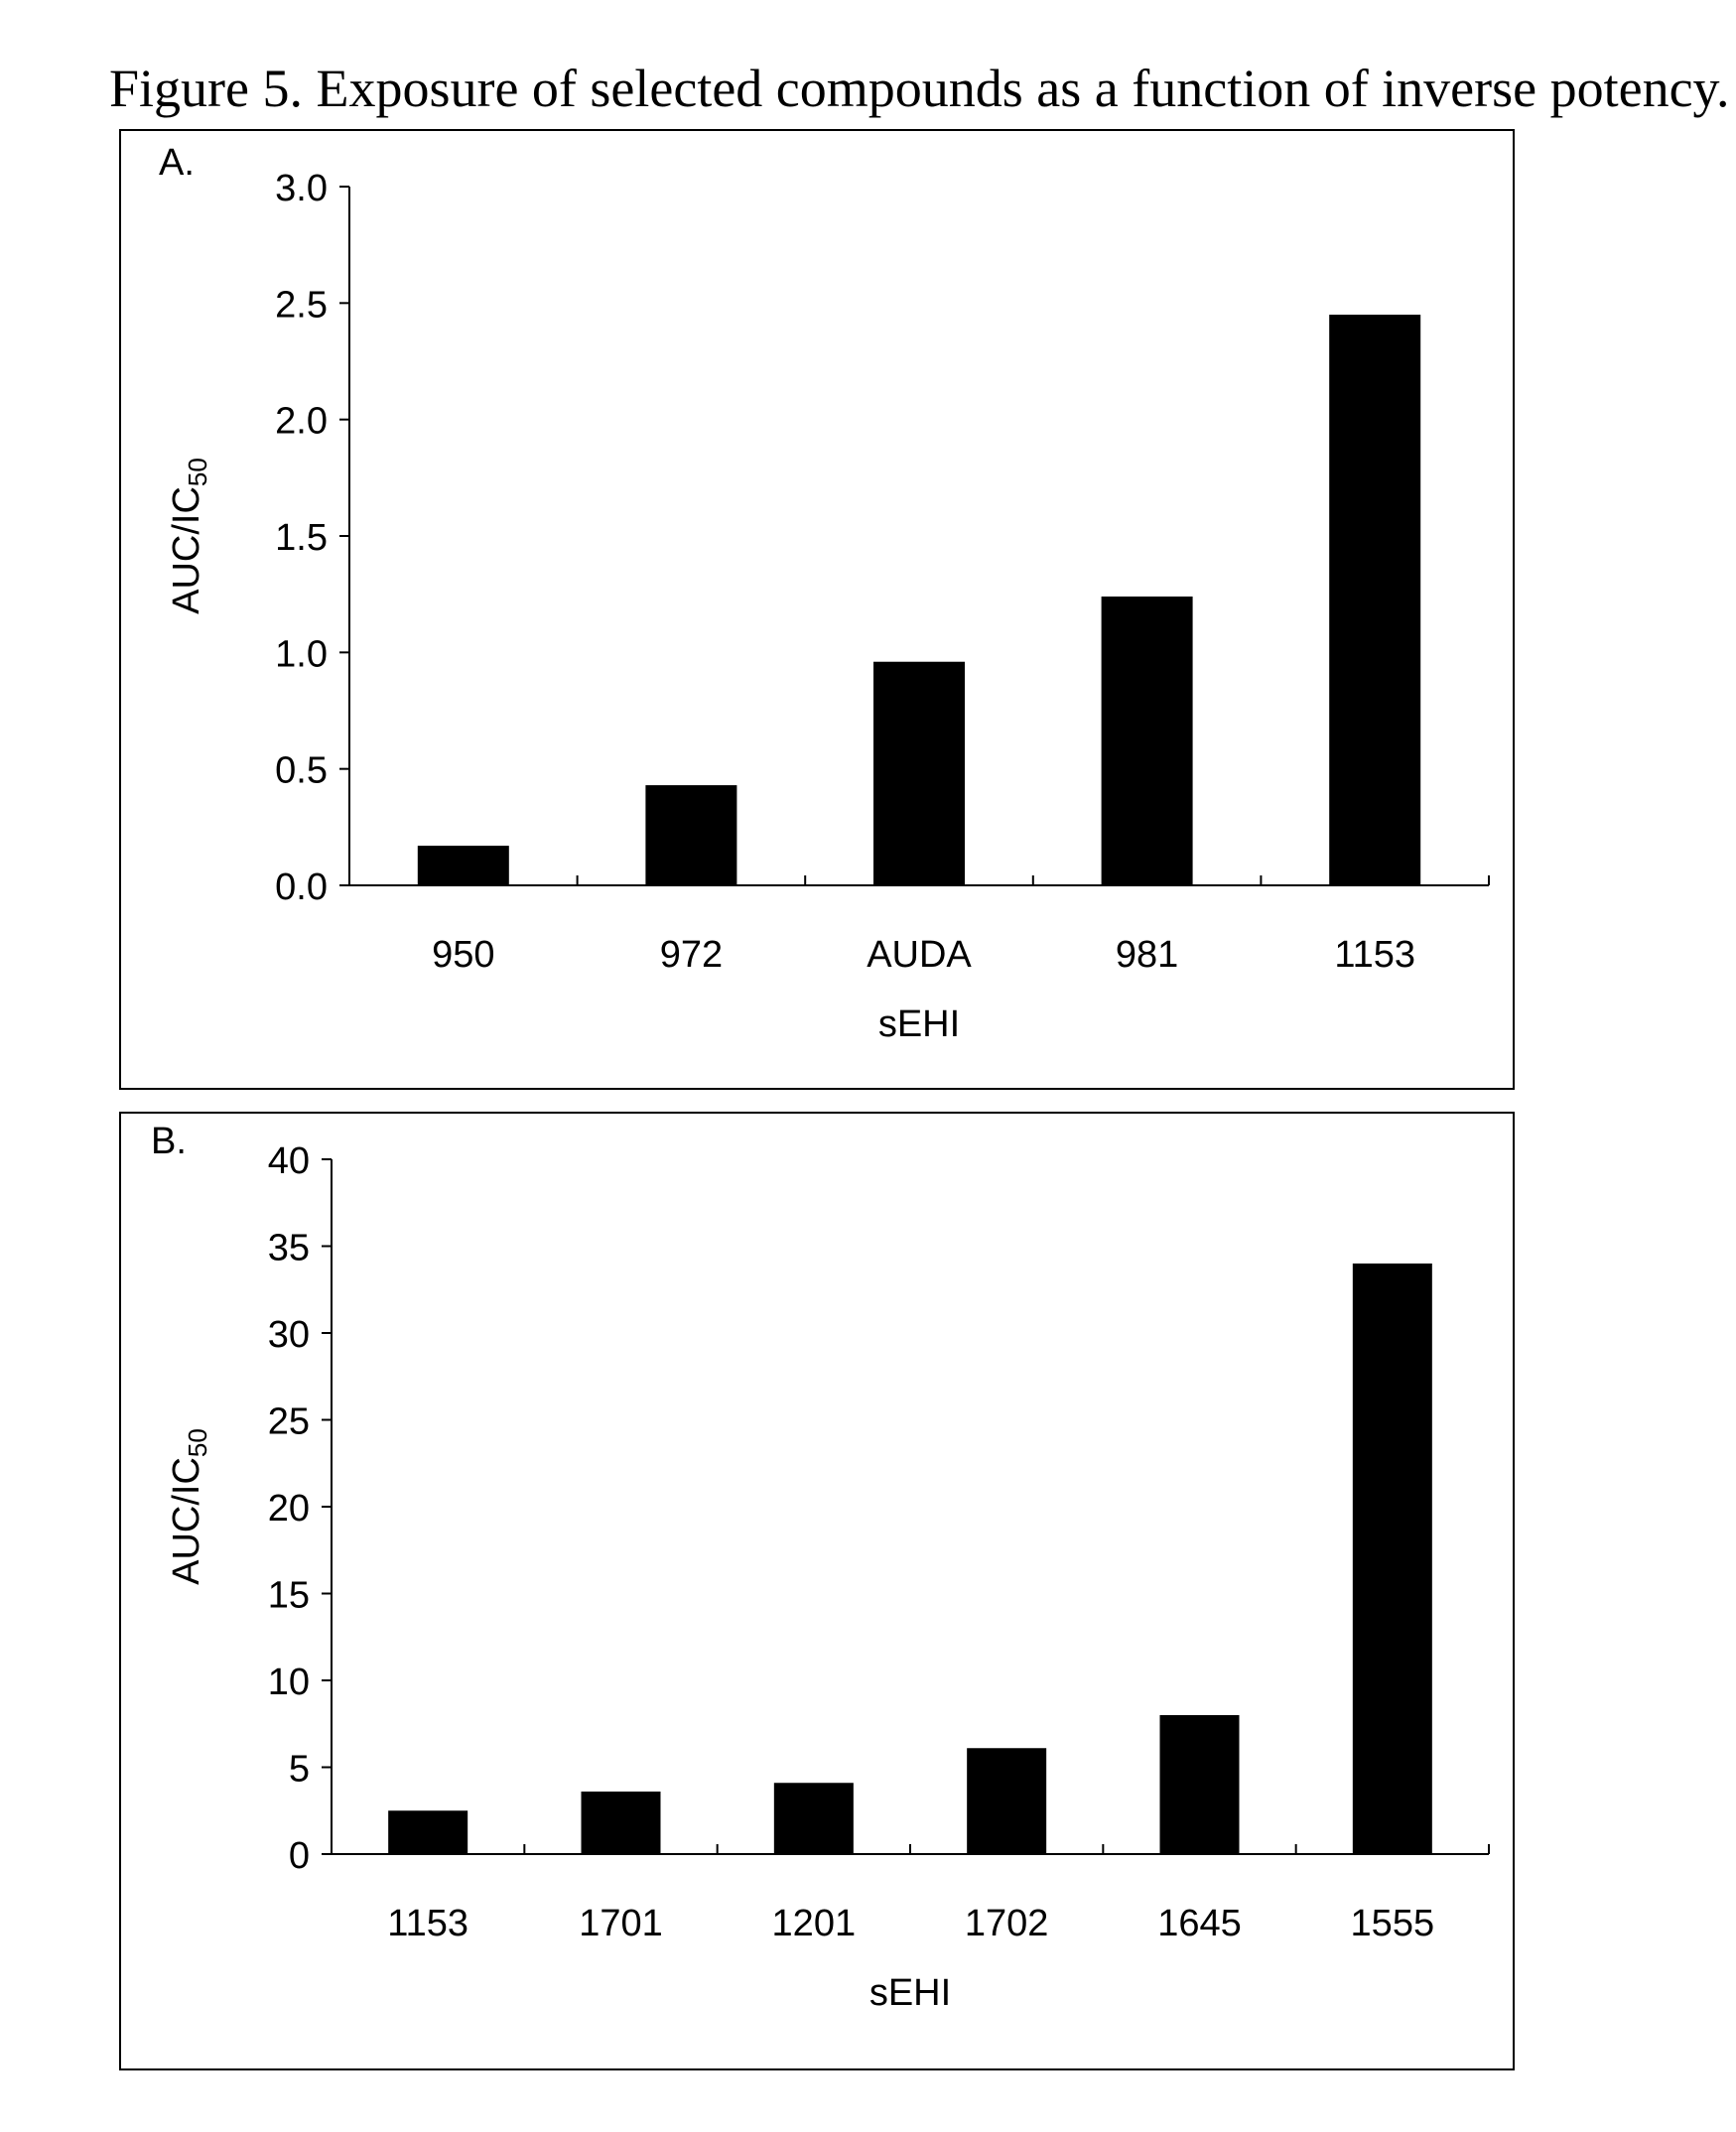 Image resolution: width=1736 pixels, height=2132 pixels. I want to click on y-tick-label: 30, so click(289, 1335).